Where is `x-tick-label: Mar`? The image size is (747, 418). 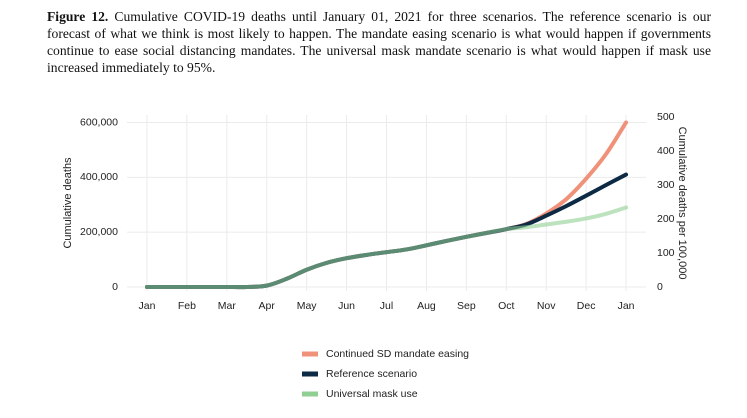
x-tick-label: Mar is located at coordinates (227, 306).